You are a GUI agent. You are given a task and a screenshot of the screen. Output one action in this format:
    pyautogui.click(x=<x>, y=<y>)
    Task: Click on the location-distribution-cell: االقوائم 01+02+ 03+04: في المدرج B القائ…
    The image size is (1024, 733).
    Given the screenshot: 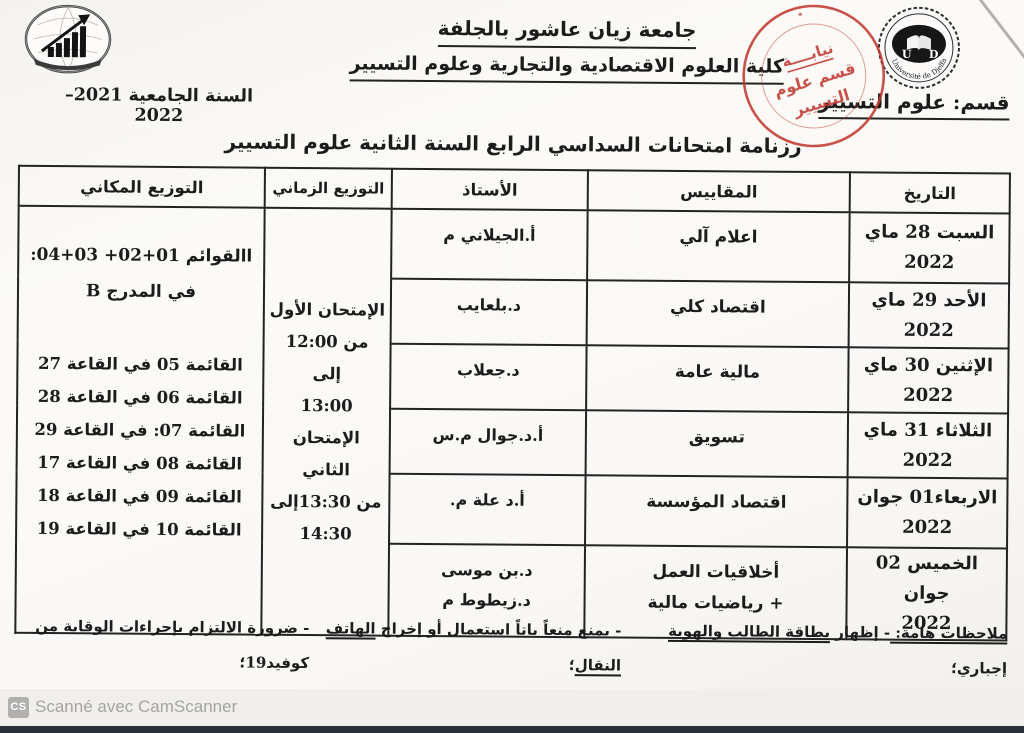 What is the action you would take?
    pyautogui.click(x=140, y=420)
    